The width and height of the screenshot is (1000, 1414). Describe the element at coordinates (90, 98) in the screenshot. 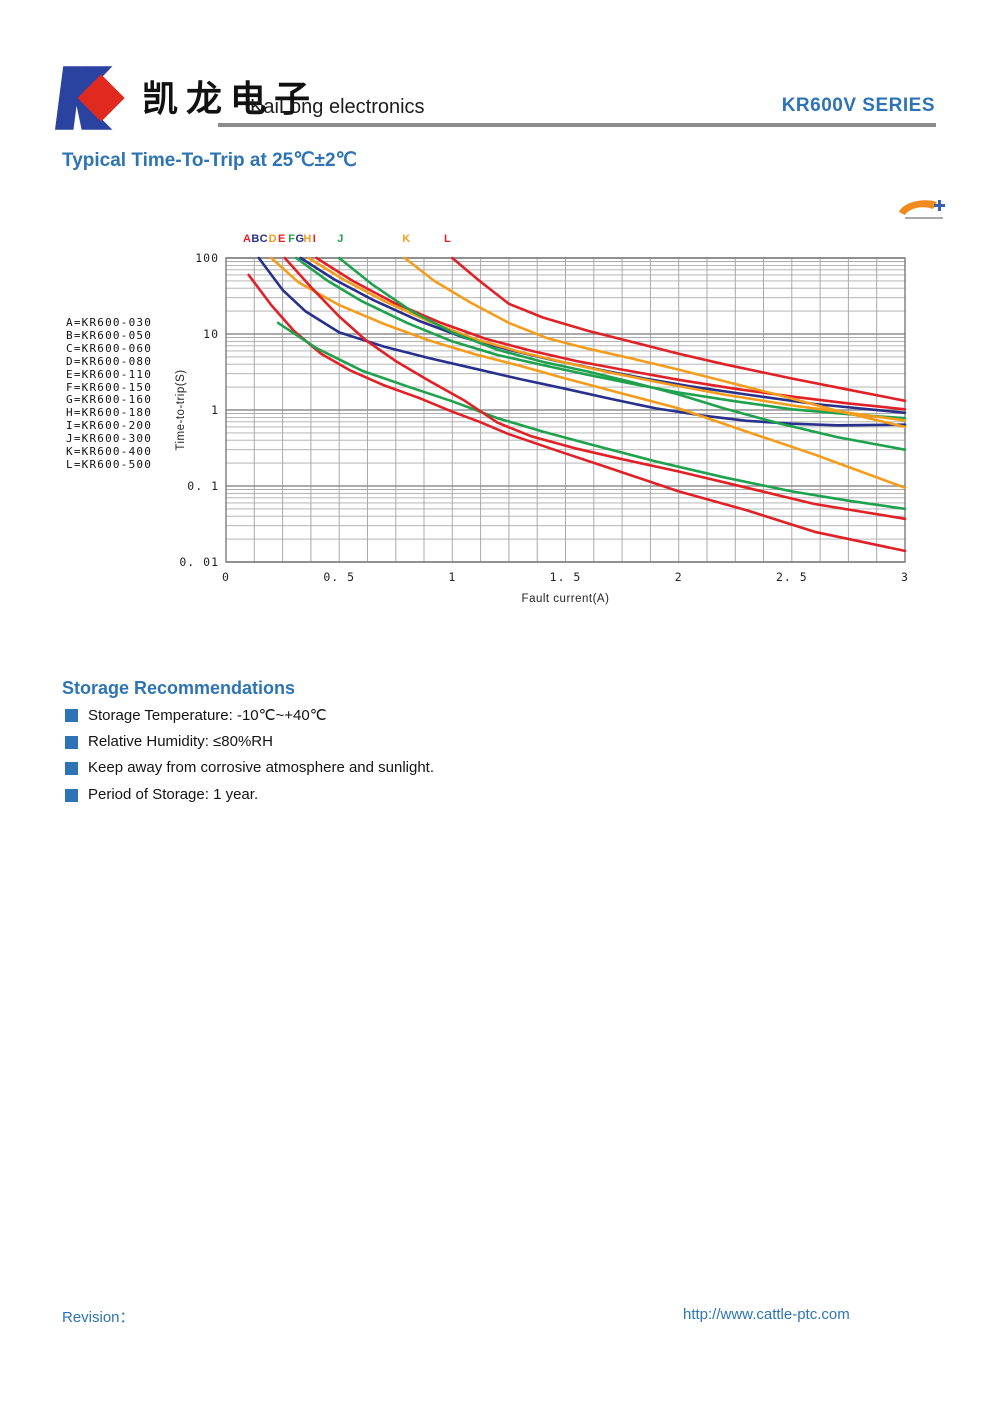

I see `kailong-logo-icon` at that location.